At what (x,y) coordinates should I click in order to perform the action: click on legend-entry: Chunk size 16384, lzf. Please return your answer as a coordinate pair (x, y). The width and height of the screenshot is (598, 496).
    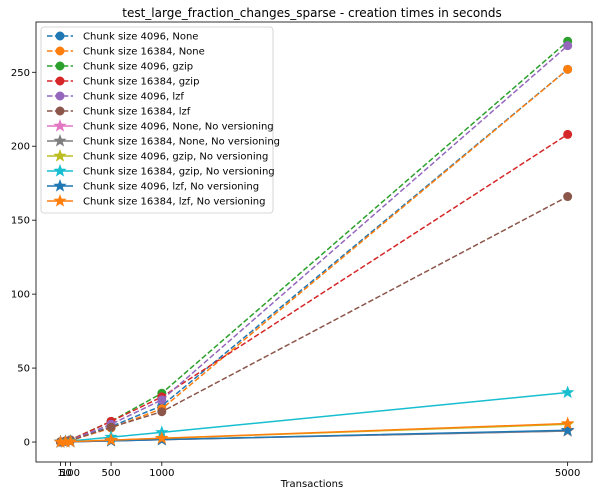
    Looking at the image, I should click on (119, 112).